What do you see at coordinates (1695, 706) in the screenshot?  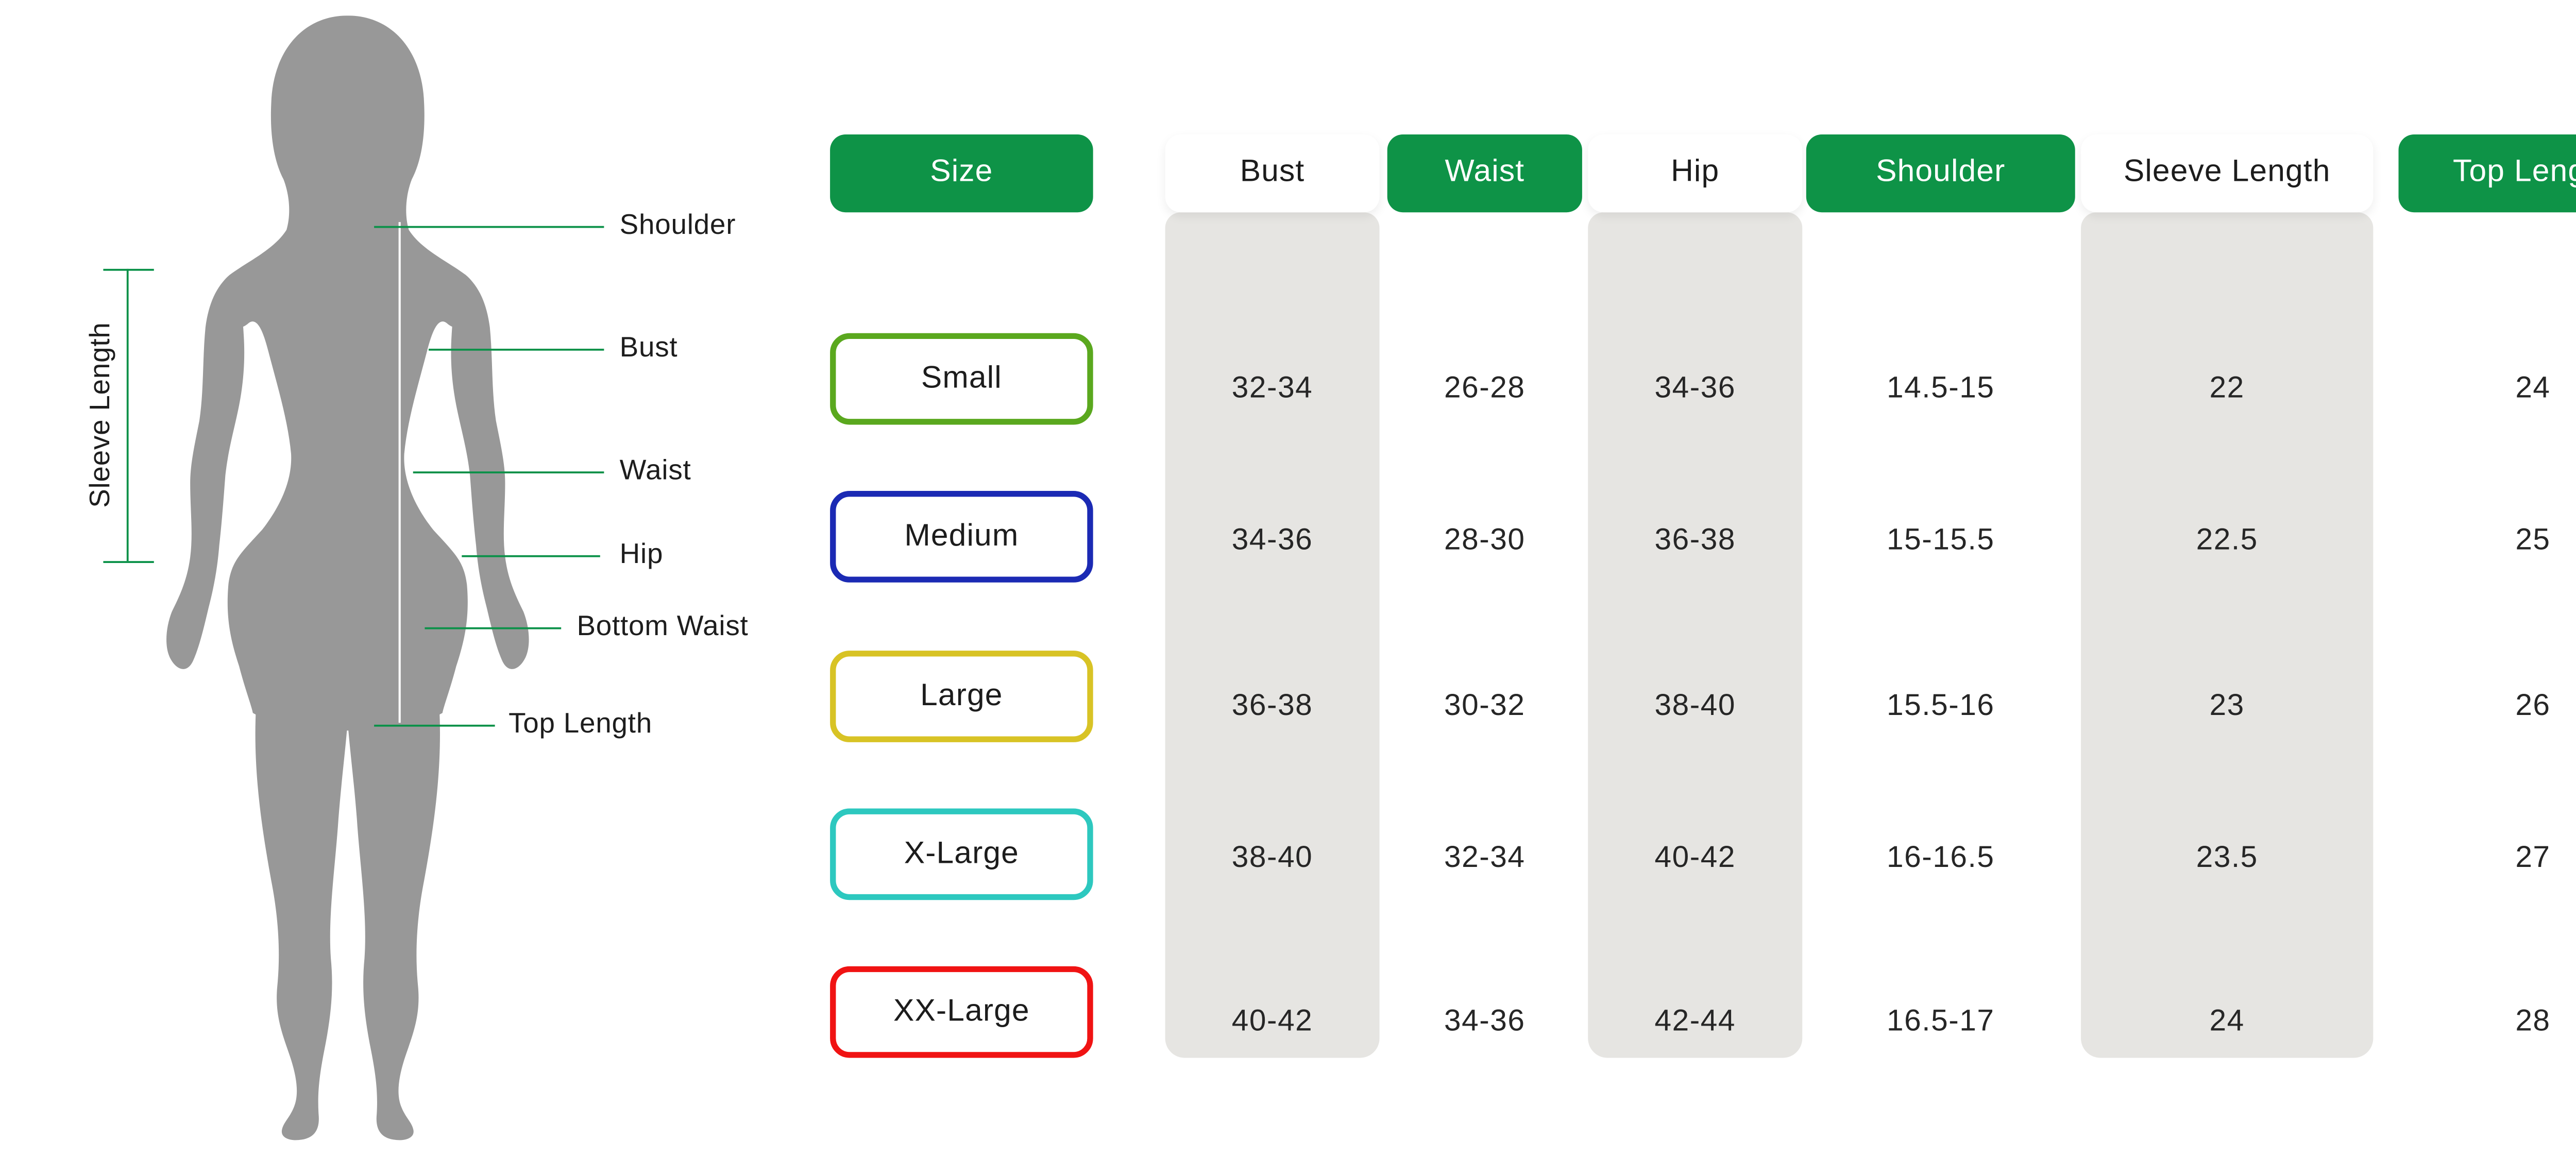 I see `cell-hip-large: 38-40` at bounding box center [1695, 706].